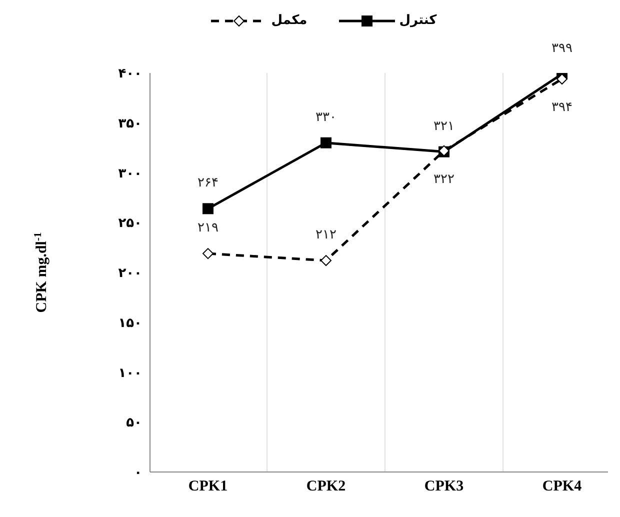 The image size is (620, 517). Describe the element at coordinates (208, 228) in the screenshot. I see `data-label: ۲۱۹` at that location.